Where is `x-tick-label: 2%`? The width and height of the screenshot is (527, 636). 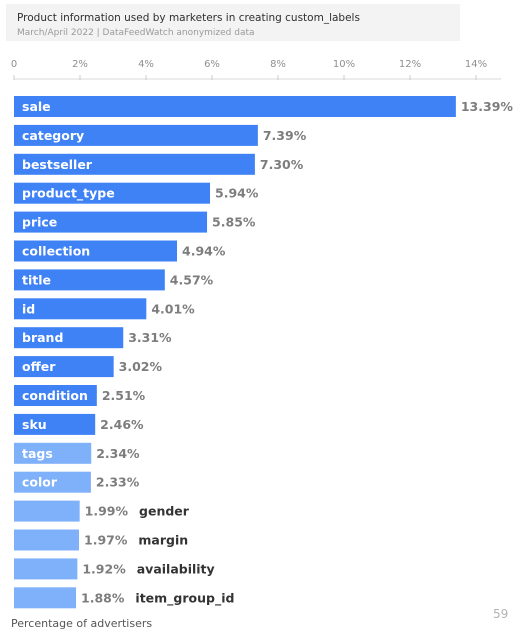 x-tick-label: 2% is located at coordinates (80, 64).